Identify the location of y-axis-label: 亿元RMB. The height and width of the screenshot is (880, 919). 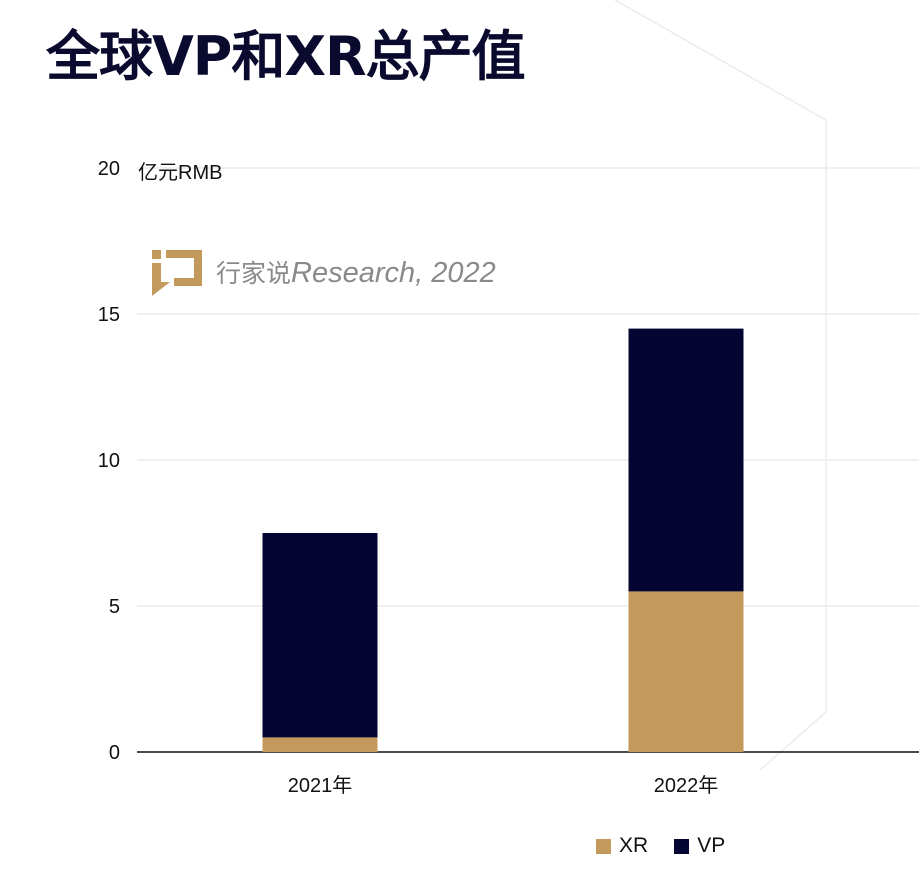
(180, 173).